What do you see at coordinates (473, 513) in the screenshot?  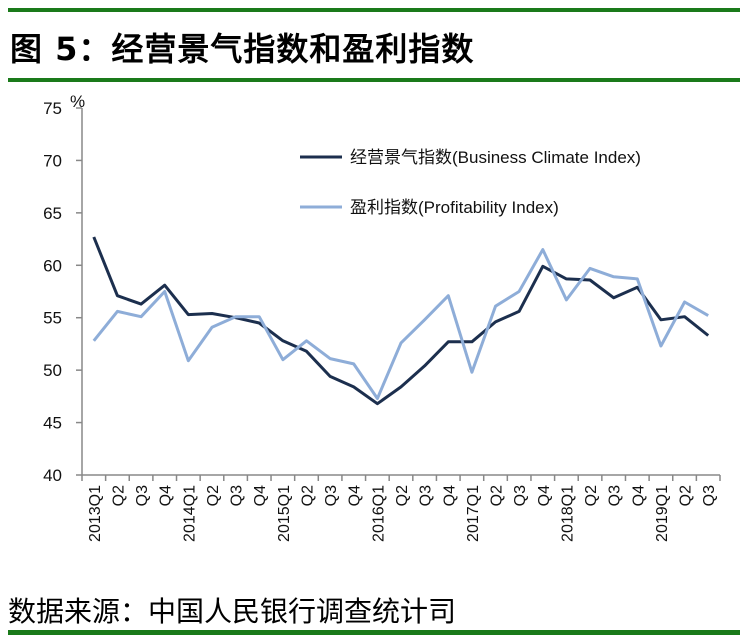 I see `x-tick-label: 2017Q1` at bounding box center [473, 513].